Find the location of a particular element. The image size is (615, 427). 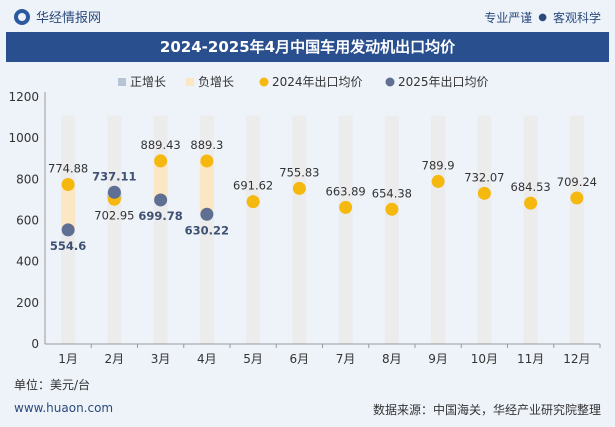

legend-label-0: 正增长 is located at coordinates (148, 82).